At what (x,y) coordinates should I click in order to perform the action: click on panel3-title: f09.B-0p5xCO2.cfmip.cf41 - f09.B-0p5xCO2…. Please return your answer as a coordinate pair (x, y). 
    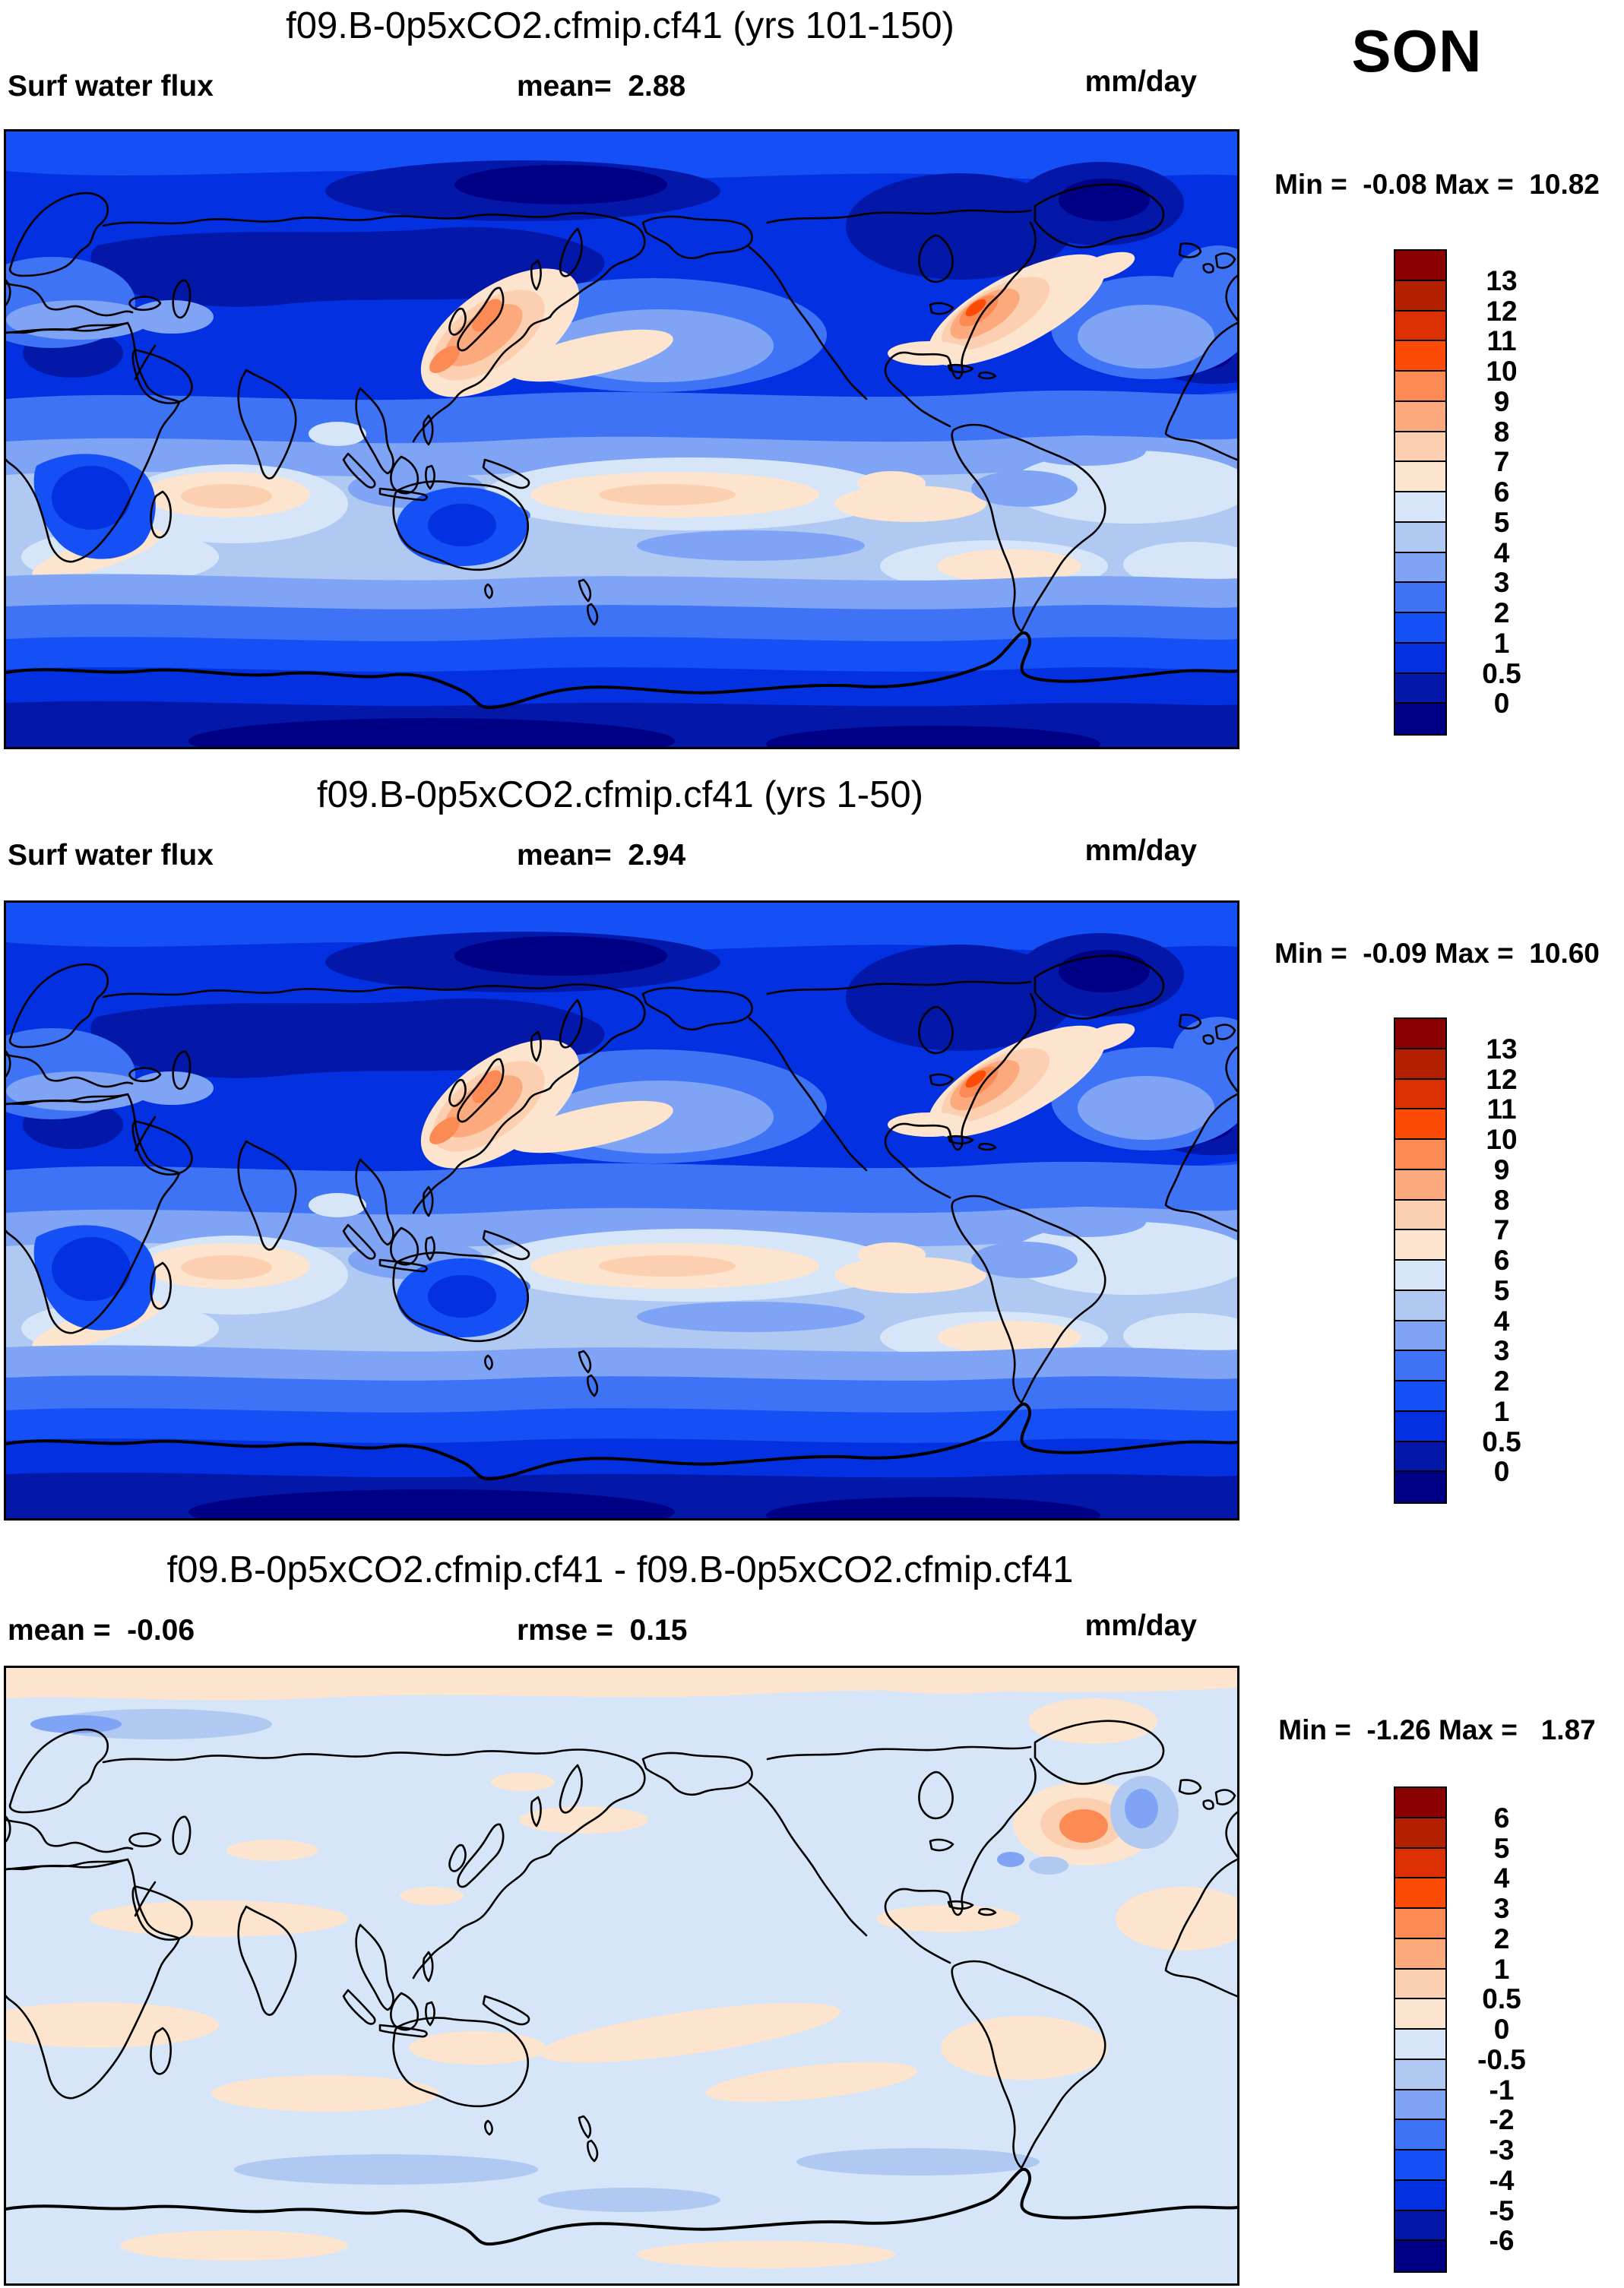
    Looking at the image, I should click on (620, 1569).